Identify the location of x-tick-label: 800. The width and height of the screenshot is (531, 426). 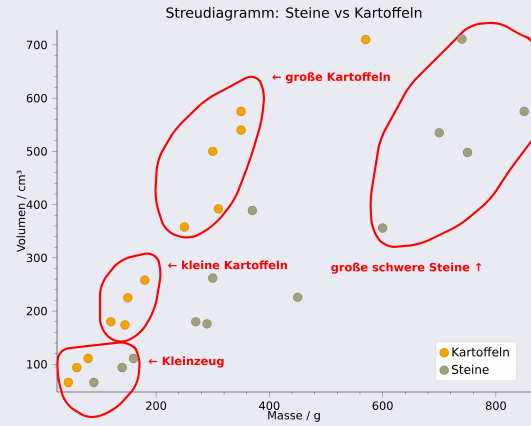
(496, 405).